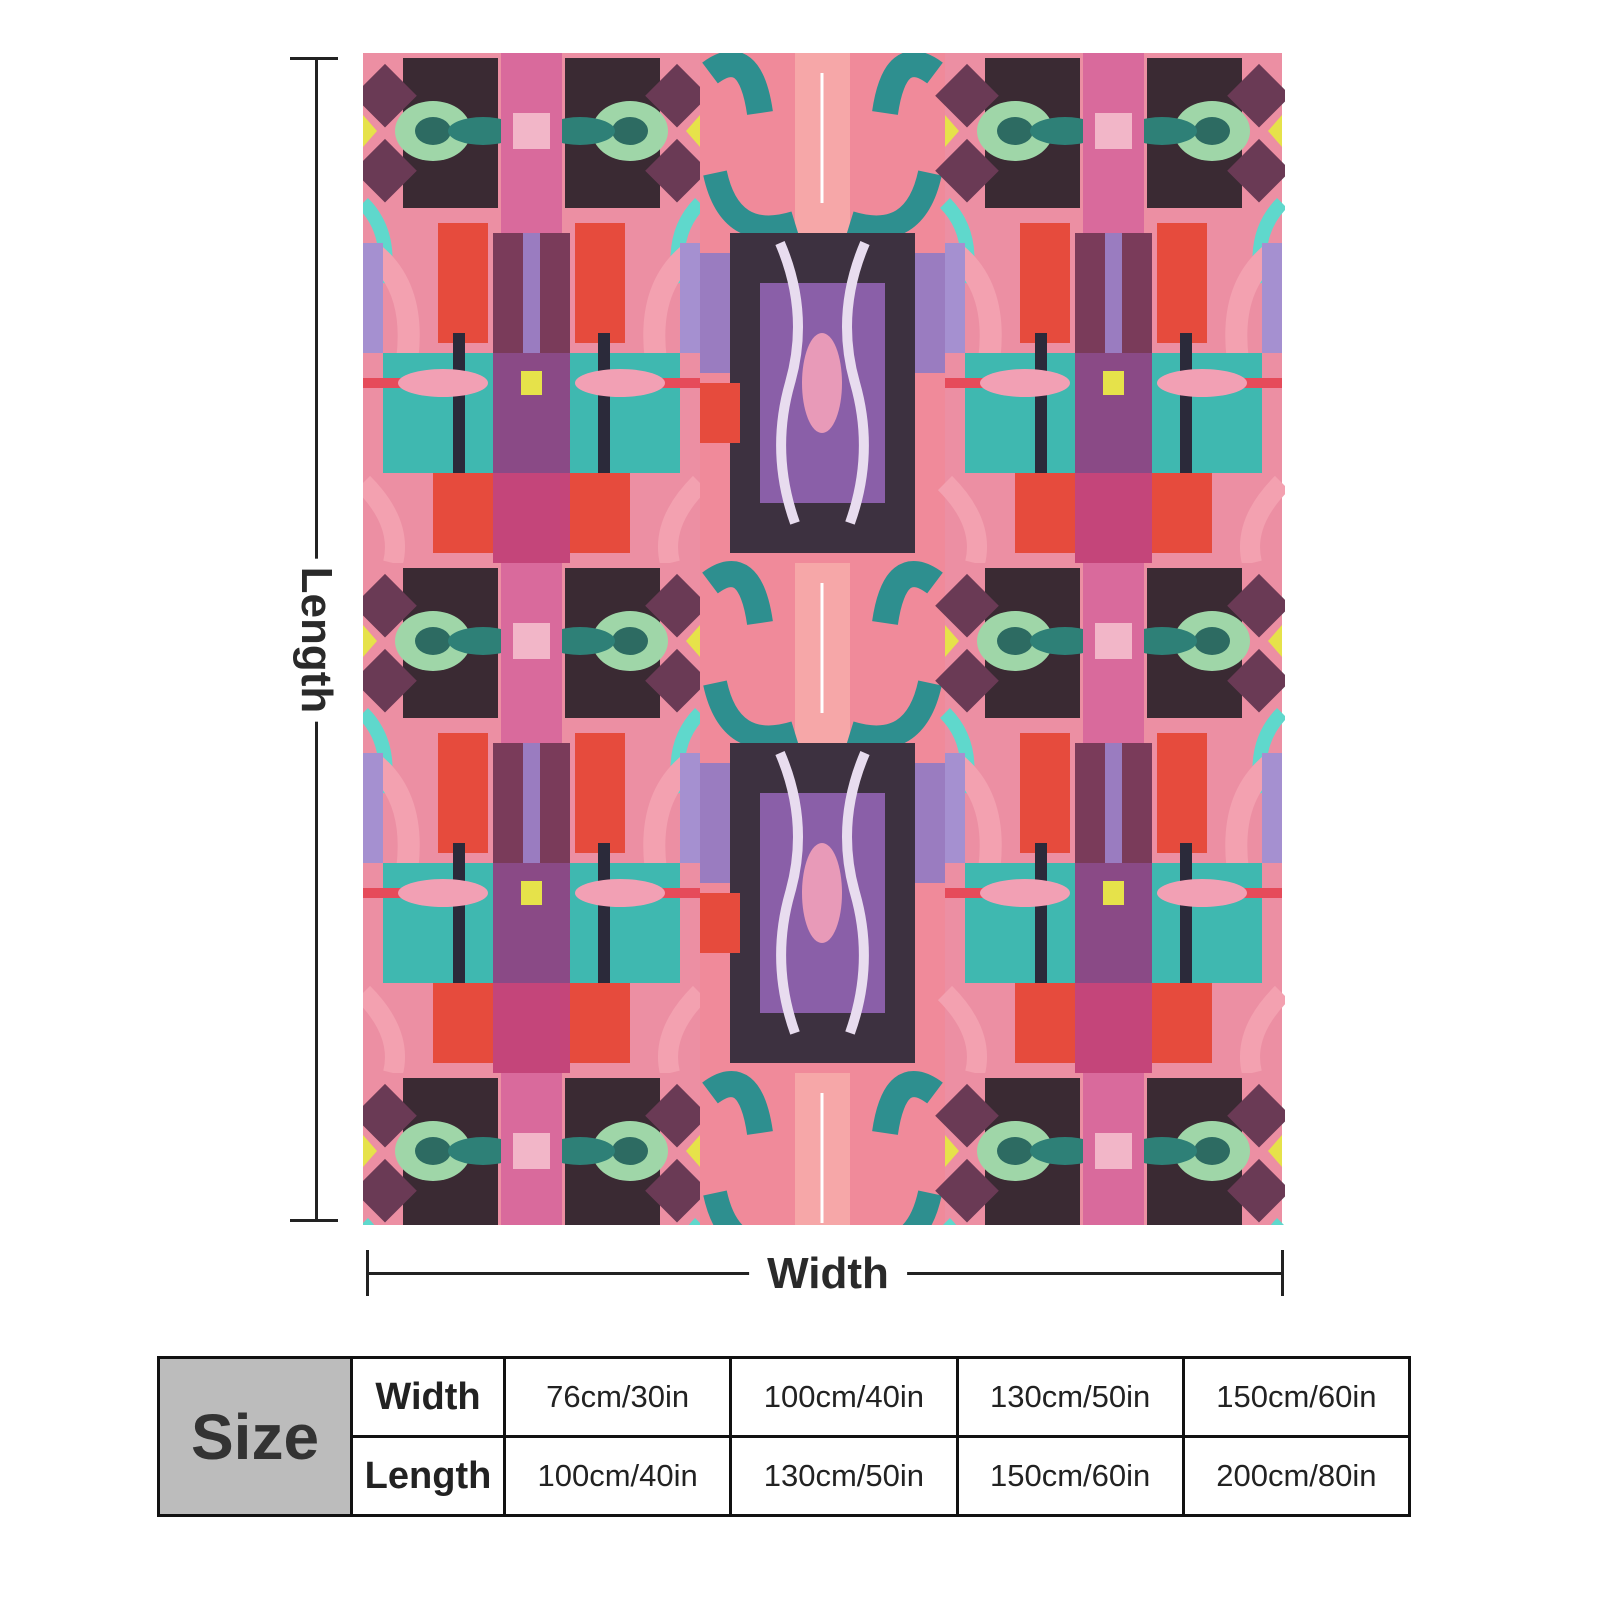  Describe the element at coordinates (1296, 1397) in the screenshot. I see `width-cell: 150cm/60in` at that location.